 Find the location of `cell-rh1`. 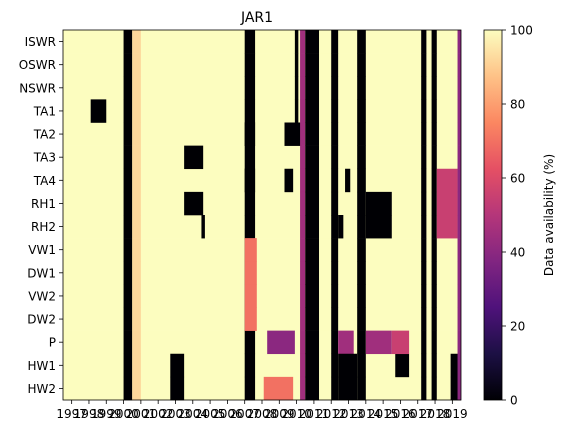

cell-rh1 is located at coordinates (262, 203).